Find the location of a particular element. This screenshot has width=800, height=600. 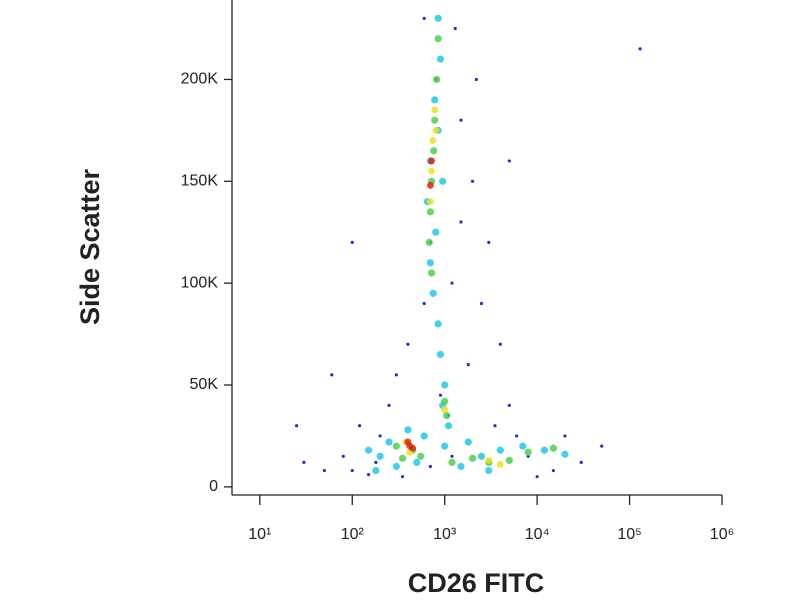

x-tick-label: 10¹ is located at coordinates (259, 534).